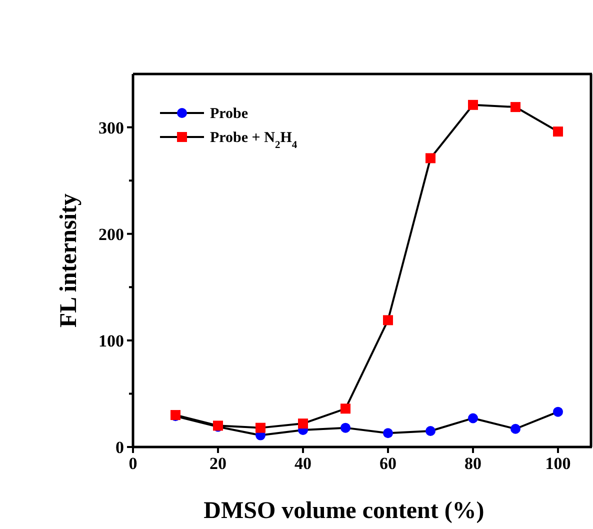  I want to click on x-axis-title: DMSO volume content (%), so click(344, 511).